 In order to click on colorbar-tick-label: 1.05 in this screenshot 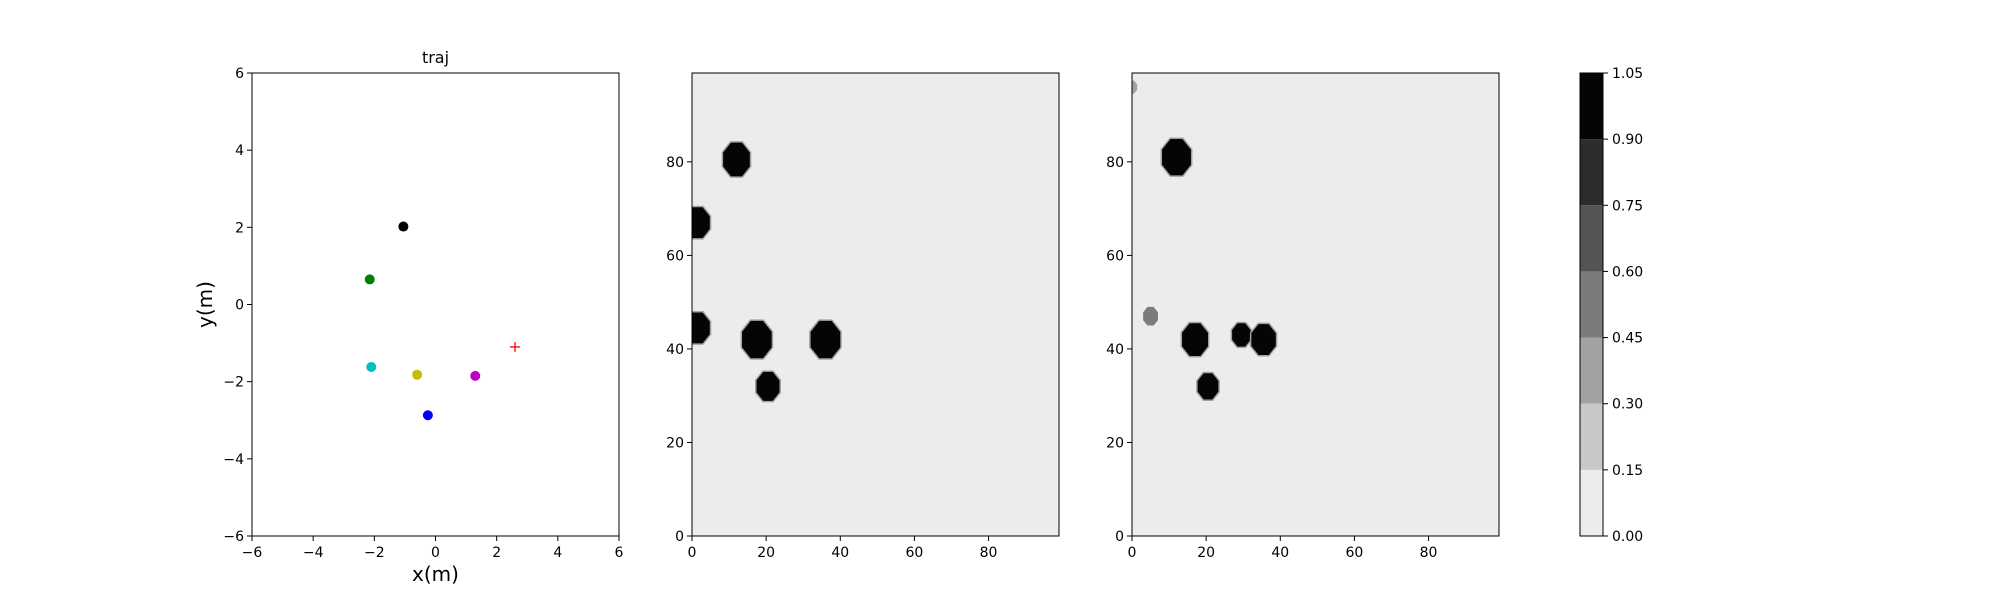, I will do `click(1627, 74)`.